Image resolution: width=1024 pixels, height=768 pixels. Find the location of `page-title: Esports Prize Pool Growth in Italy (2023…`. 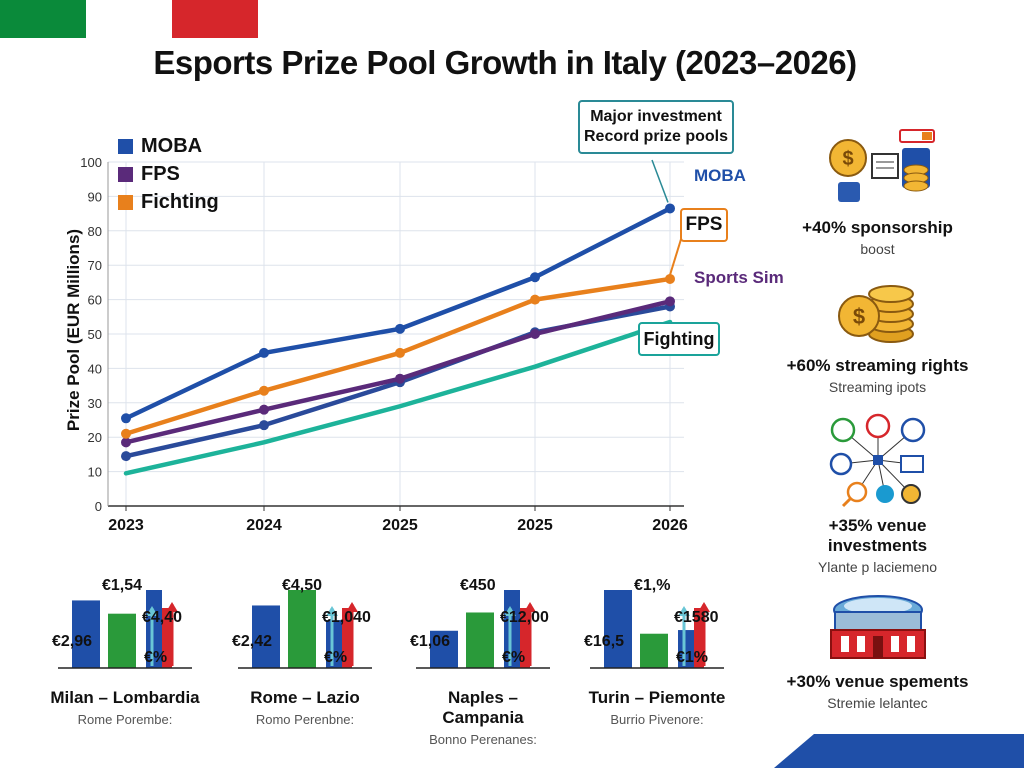

page-title: Esports Prize Pool Growth in Italy (2023… is located at coordinates (505, 62).